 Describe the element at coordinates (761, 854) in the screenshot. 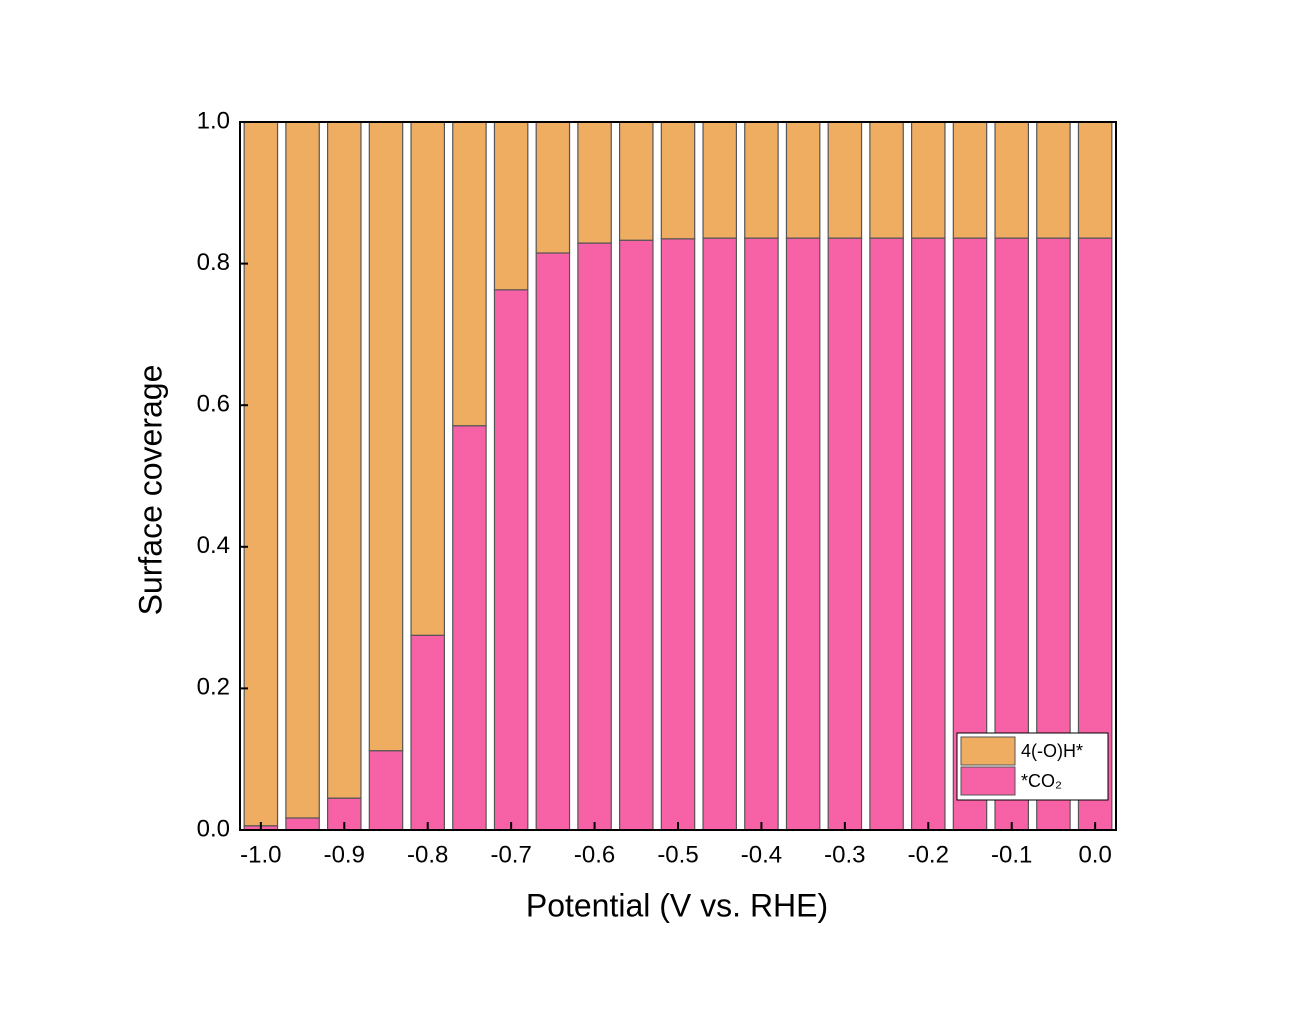

I see `x-tick-label: -0.4` at that location.